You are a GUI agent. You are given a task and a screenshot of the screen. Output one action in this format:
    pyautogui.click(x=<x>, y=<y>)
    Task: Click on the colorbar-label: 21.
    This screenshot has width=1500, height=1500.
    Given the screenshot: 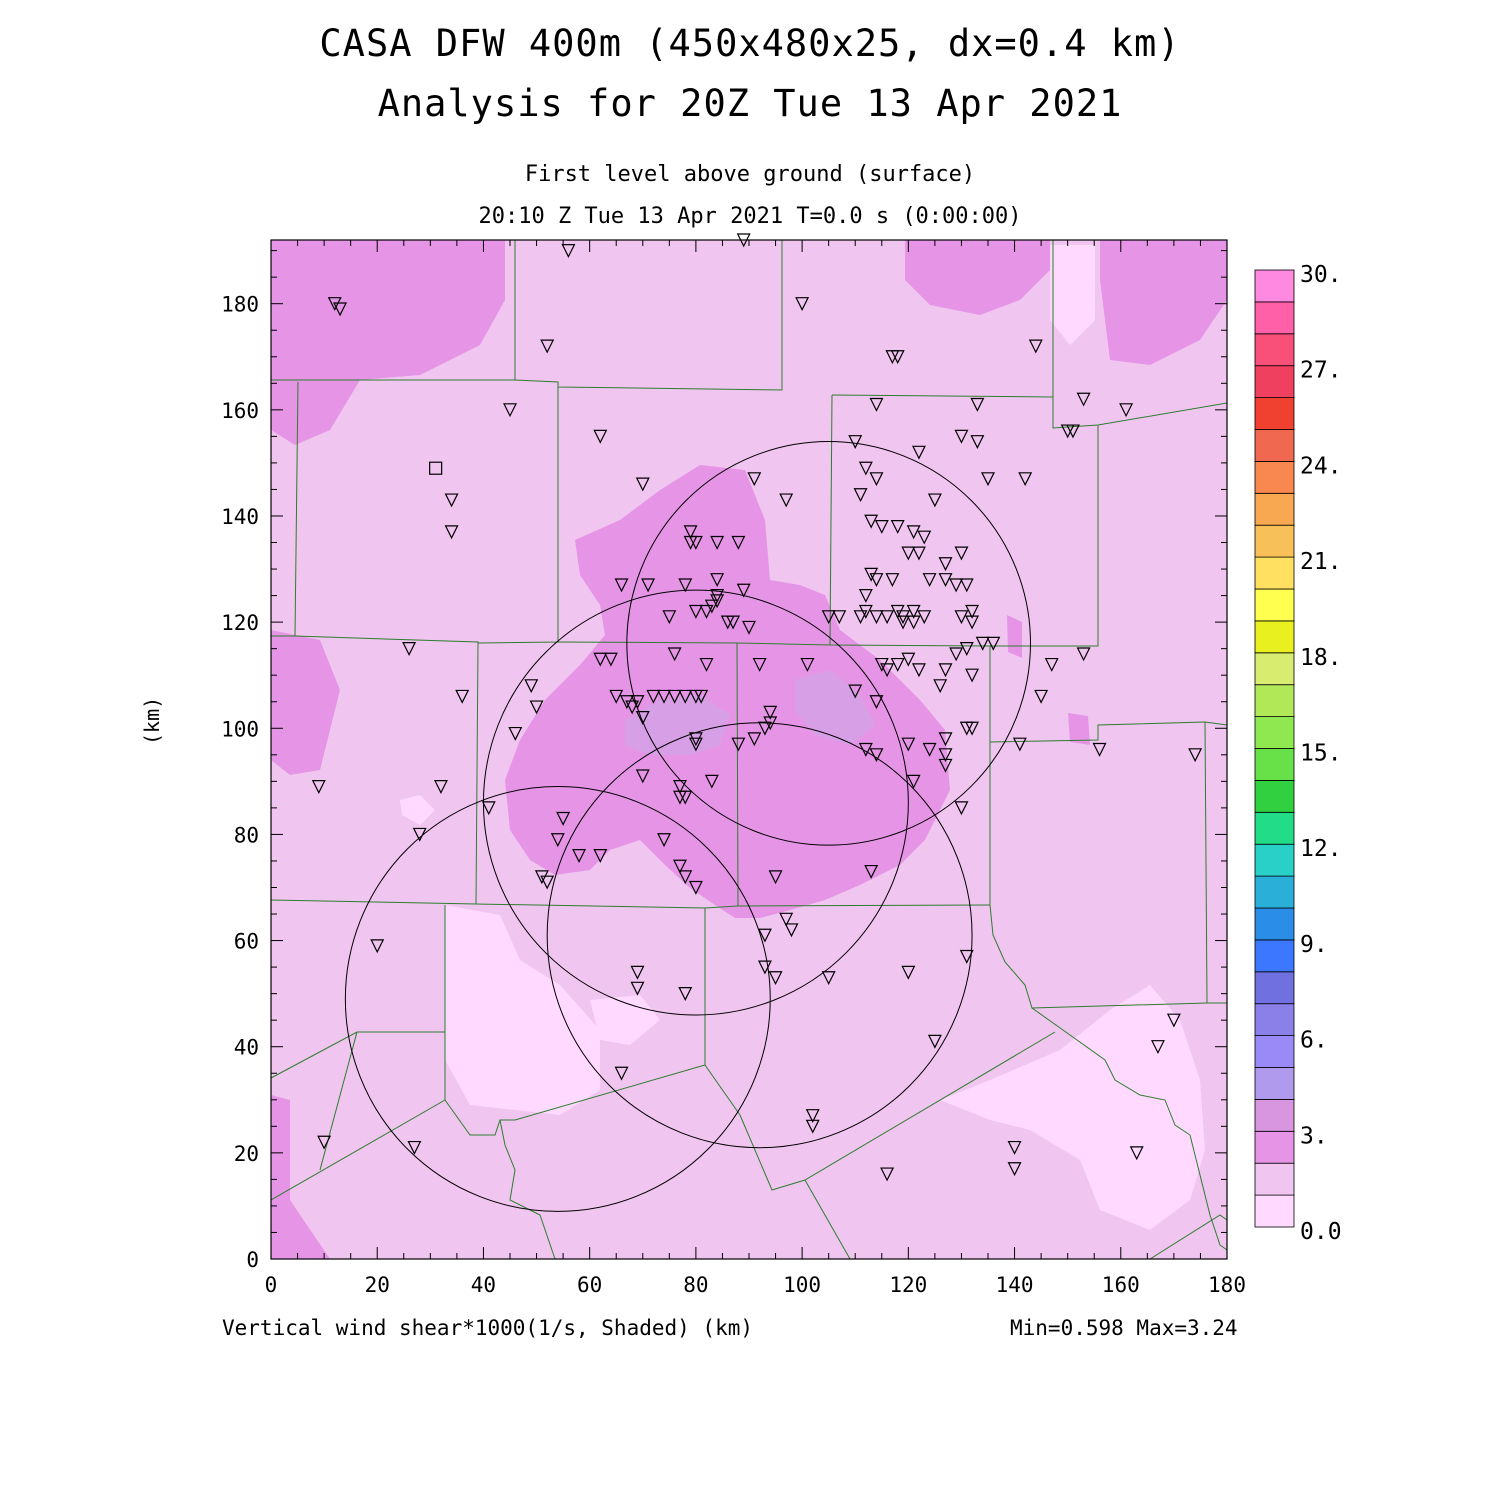 What is the action you would take?
    pyautogui.click(x=1321, y=562)
    